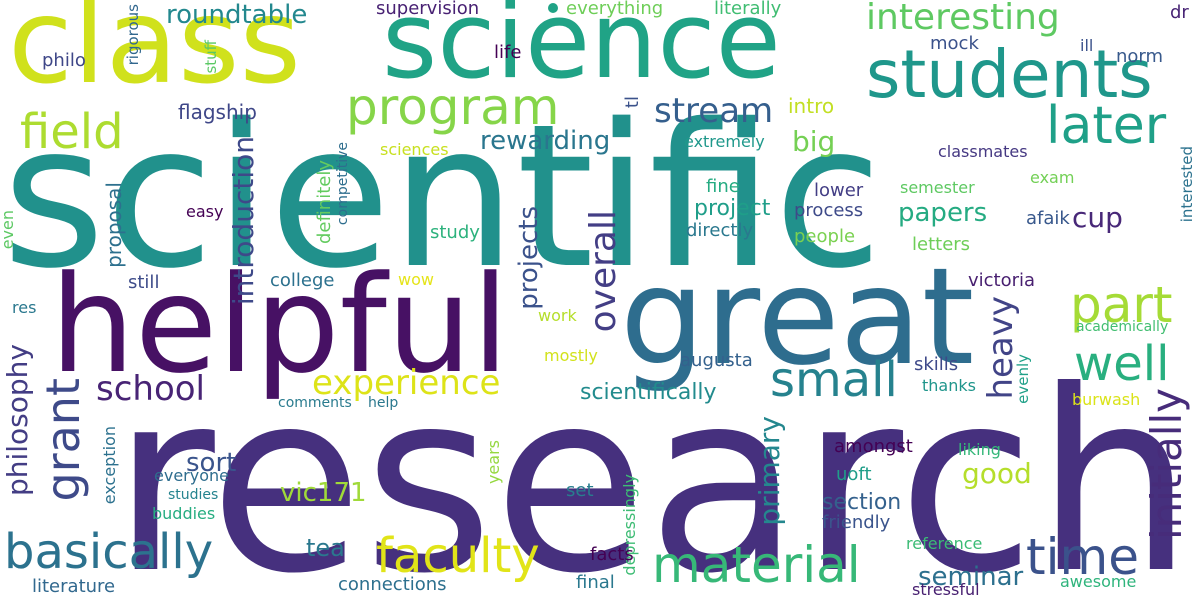  What do you see at coordinates (963, 19) in the screenshot?
I see `word-interesting: interesting` at bounding box center [963, 19].